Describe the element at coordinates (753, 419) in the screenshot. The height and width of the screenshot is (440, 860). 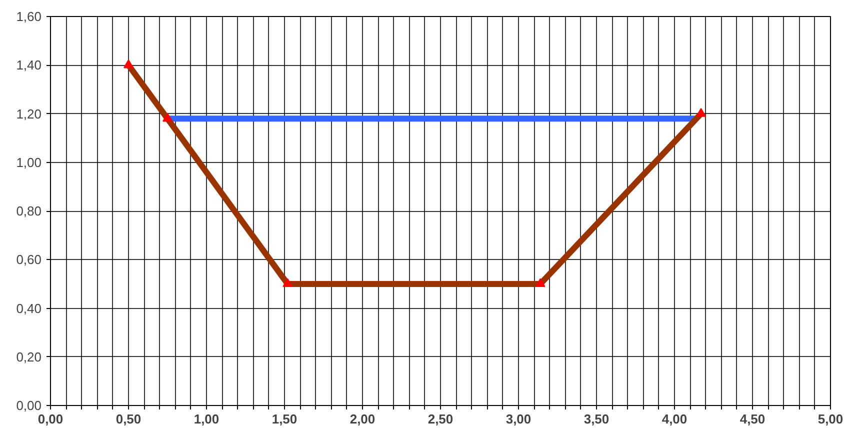
I see `x-tick-label: 4,50` at that location.